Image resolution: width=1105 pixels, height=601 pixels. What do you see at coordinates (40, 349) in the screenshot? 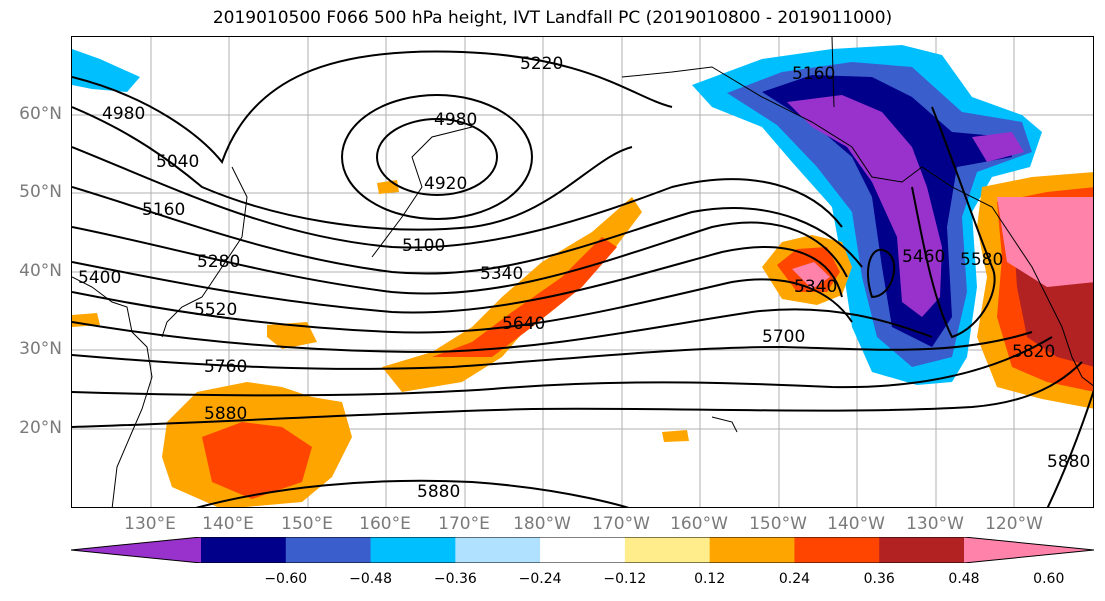
I see `lat-label-30n: 30°N` at bounding box center [40, 349].